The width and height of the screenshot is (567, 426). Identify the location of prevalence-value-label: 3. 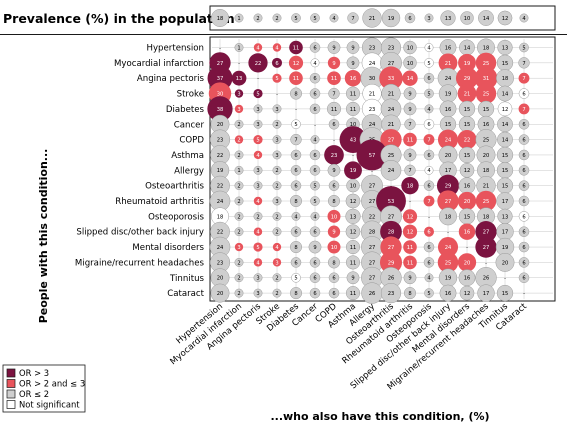
(428, 19).